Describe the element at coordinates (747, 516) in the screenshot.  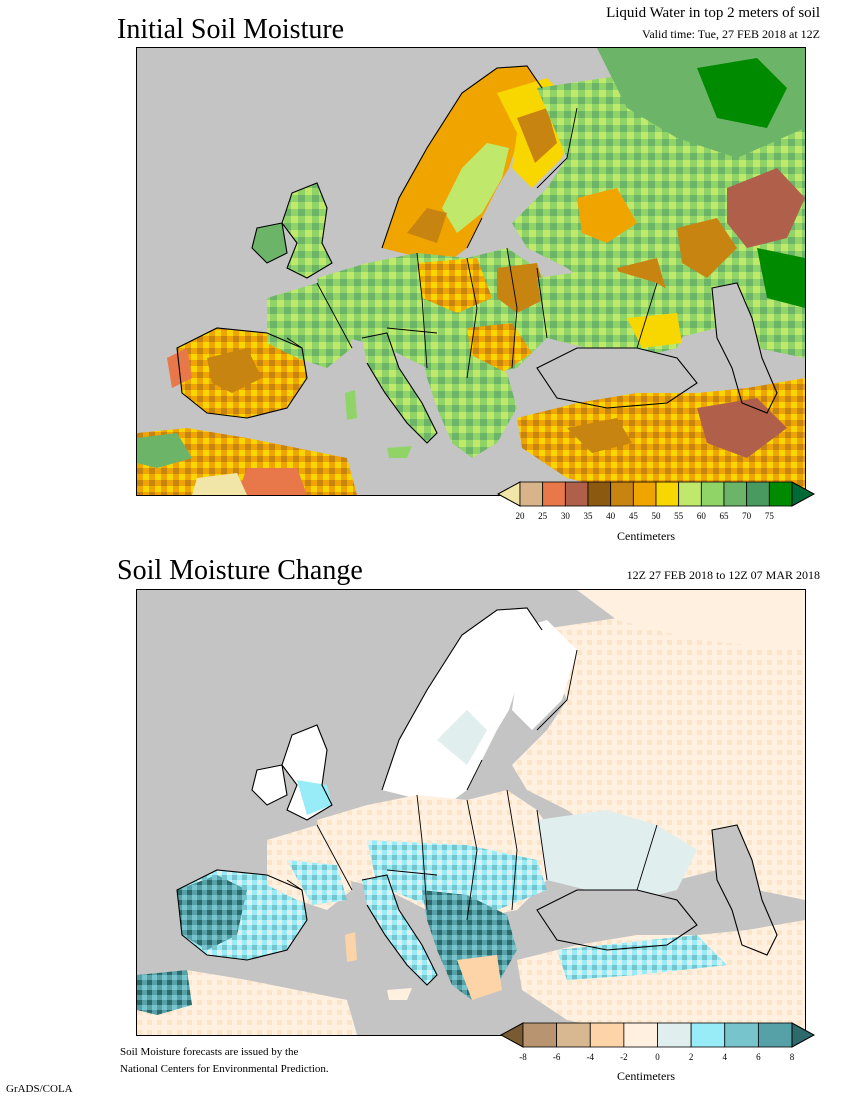
I see `top-colorbar-tick-label: 70` at that location.